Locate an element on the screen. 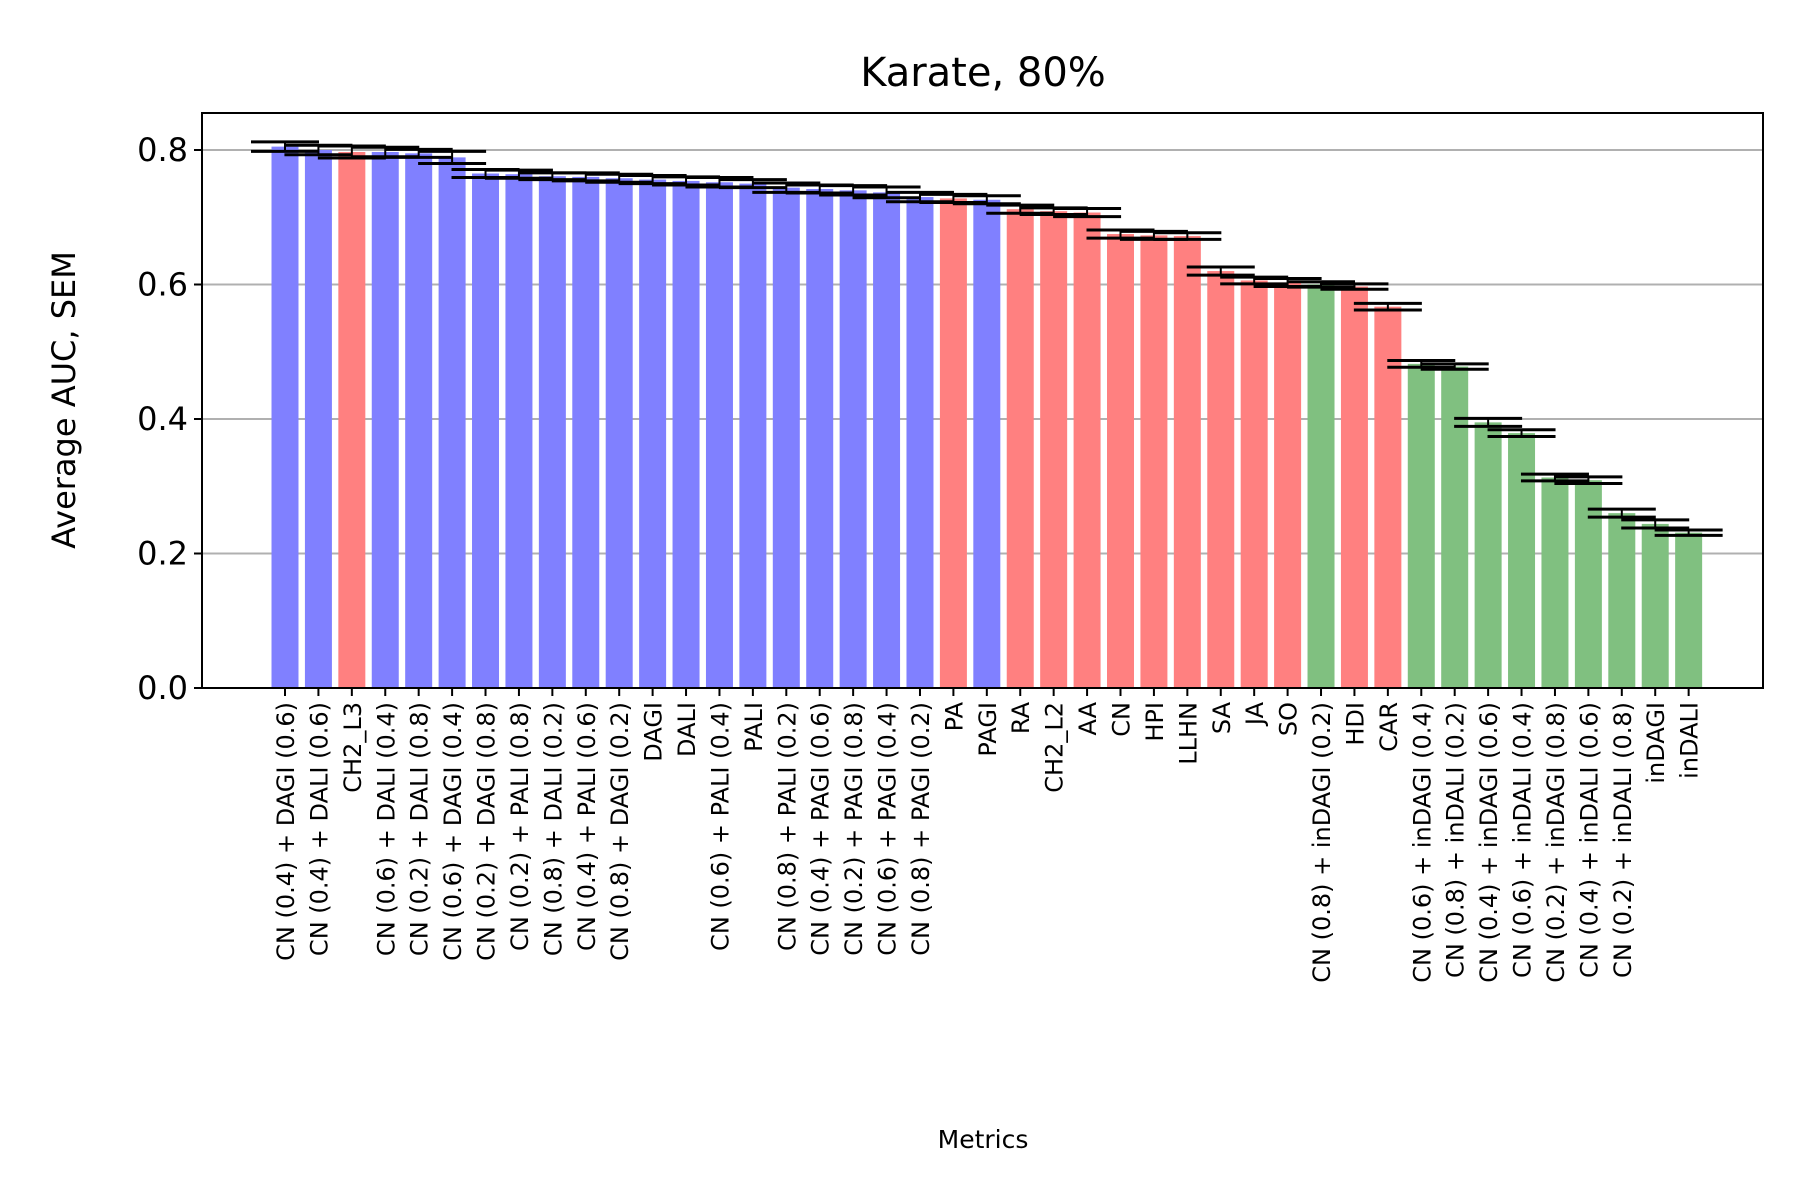 Image resolution: width=1800 pixels, height=1200 pixels. x-tick-label: SO is located at coordinates (1289, 719).